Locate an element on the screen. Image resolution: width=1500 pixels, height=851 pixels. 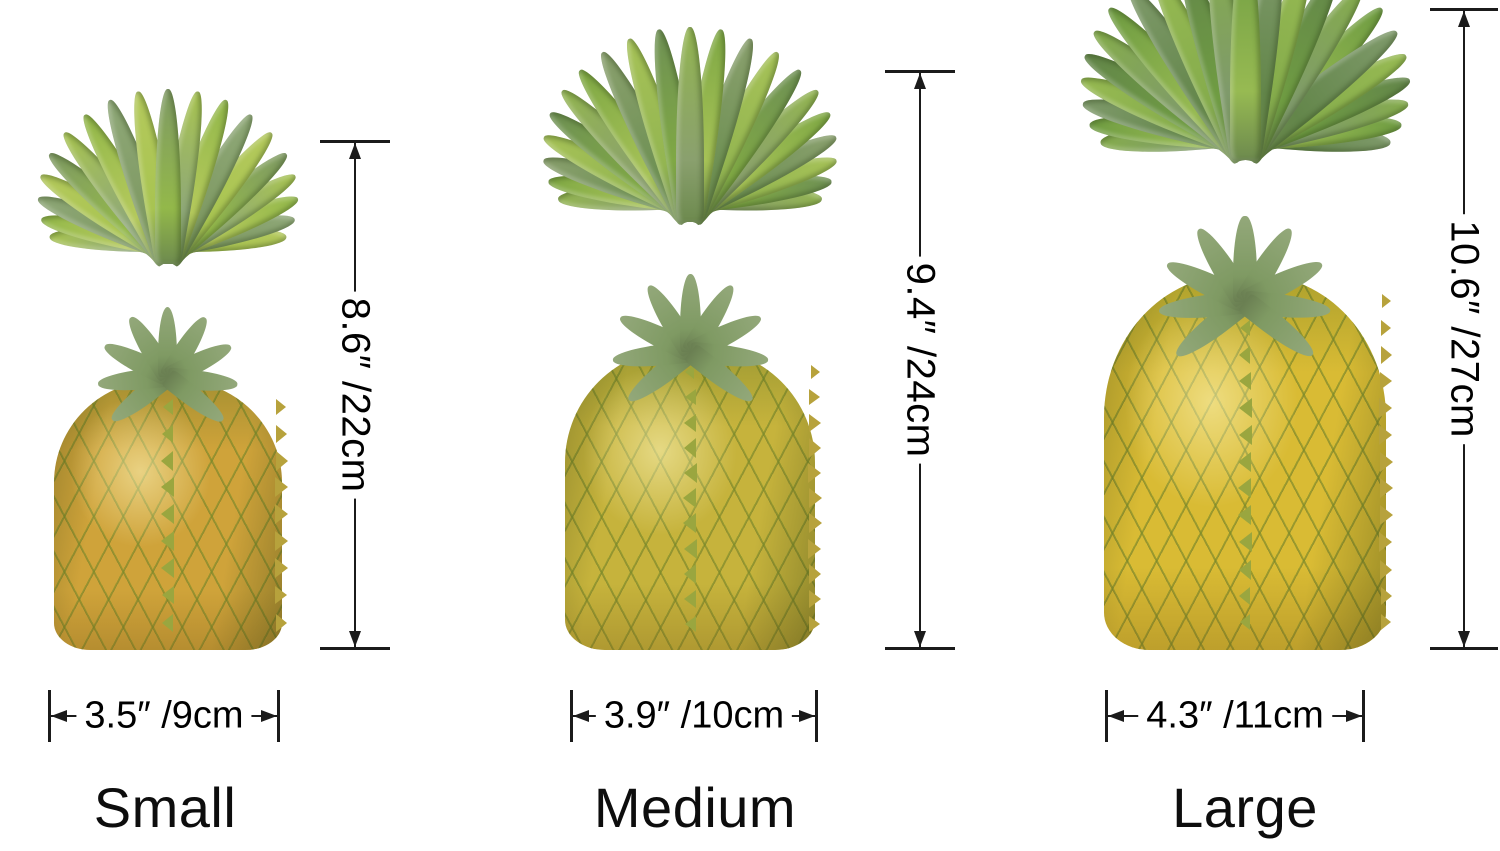
size-name-medium: Medium is located at coordinates (695, 807).